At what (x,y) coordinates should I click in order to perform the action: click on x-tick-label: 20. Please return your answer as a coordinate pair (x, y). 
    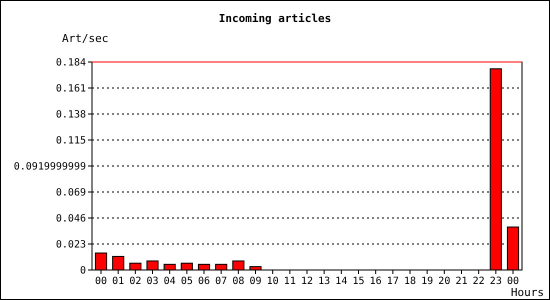
    Looking at the image, I should click on (444, 281).